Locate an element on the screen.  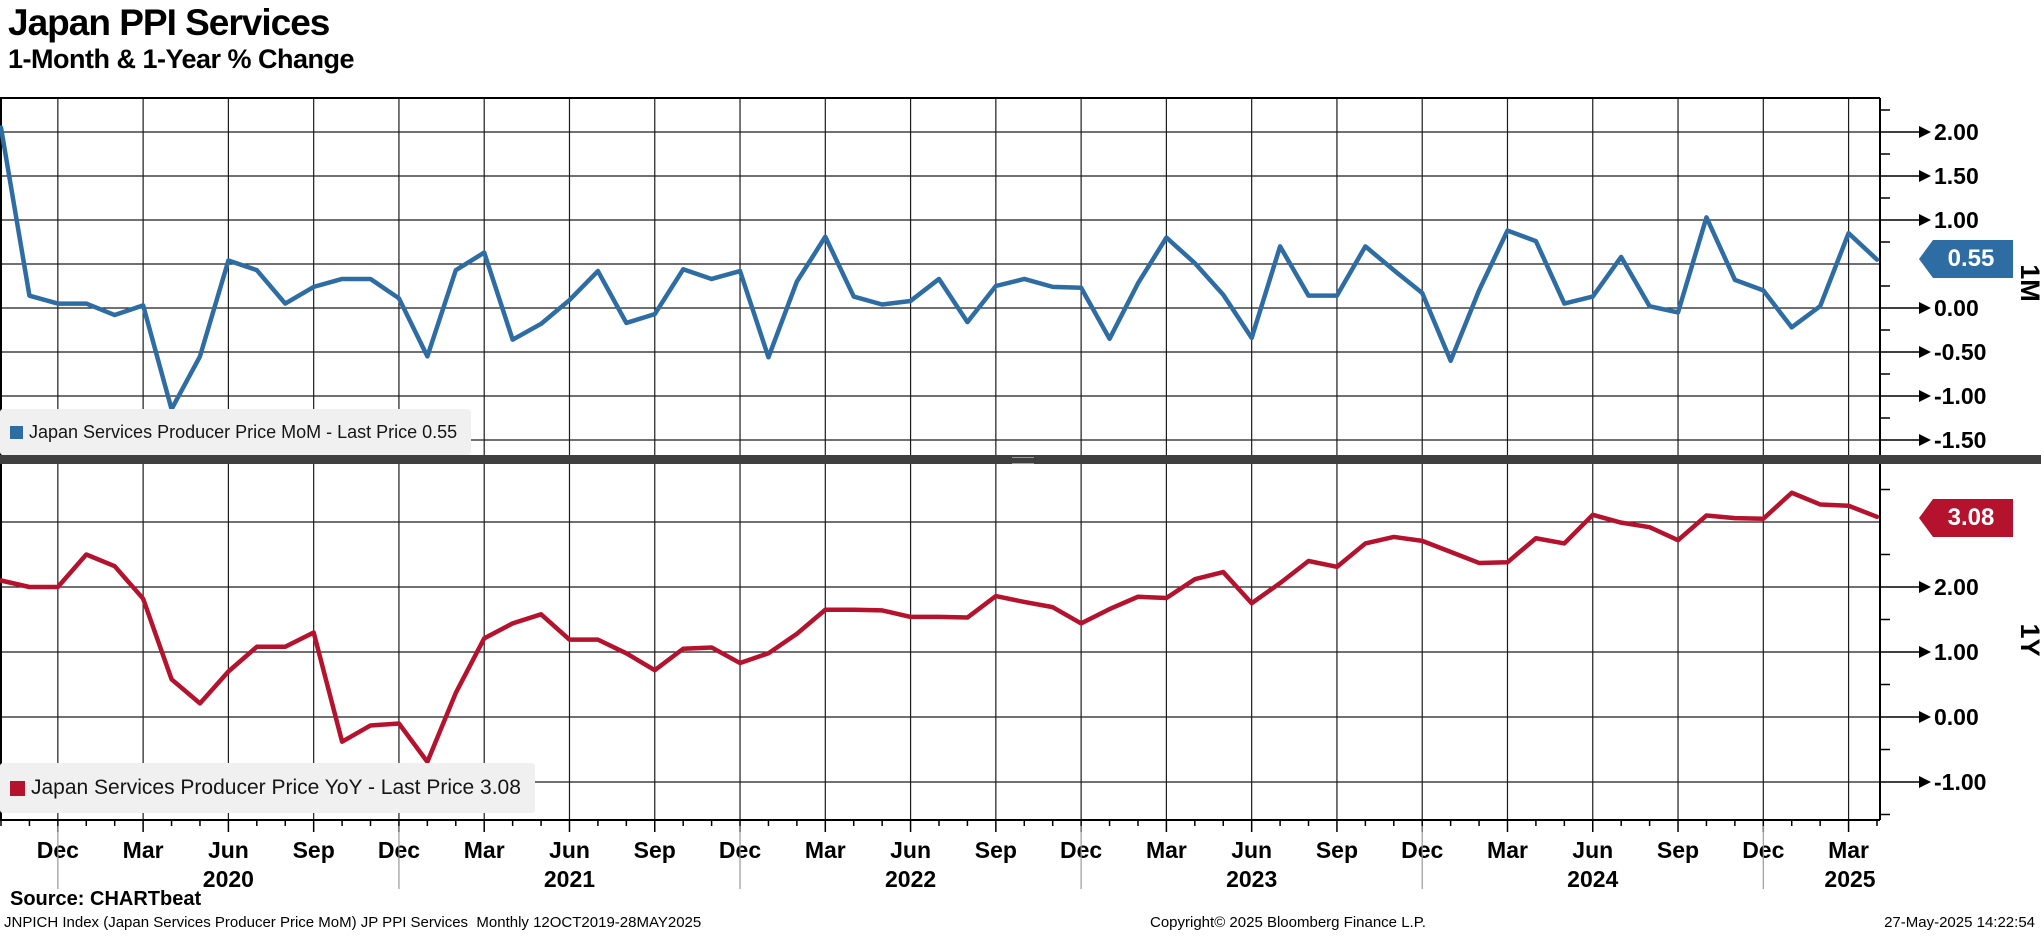
svg-text: 2022 is located at coordinates (910, 879).